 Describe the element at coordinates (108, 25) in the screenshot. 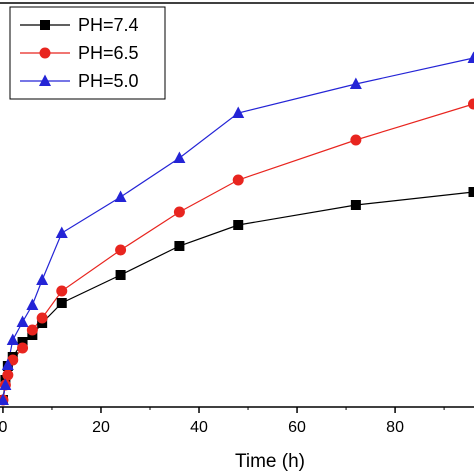

I see `legend-label: PH=7.4` at that location.